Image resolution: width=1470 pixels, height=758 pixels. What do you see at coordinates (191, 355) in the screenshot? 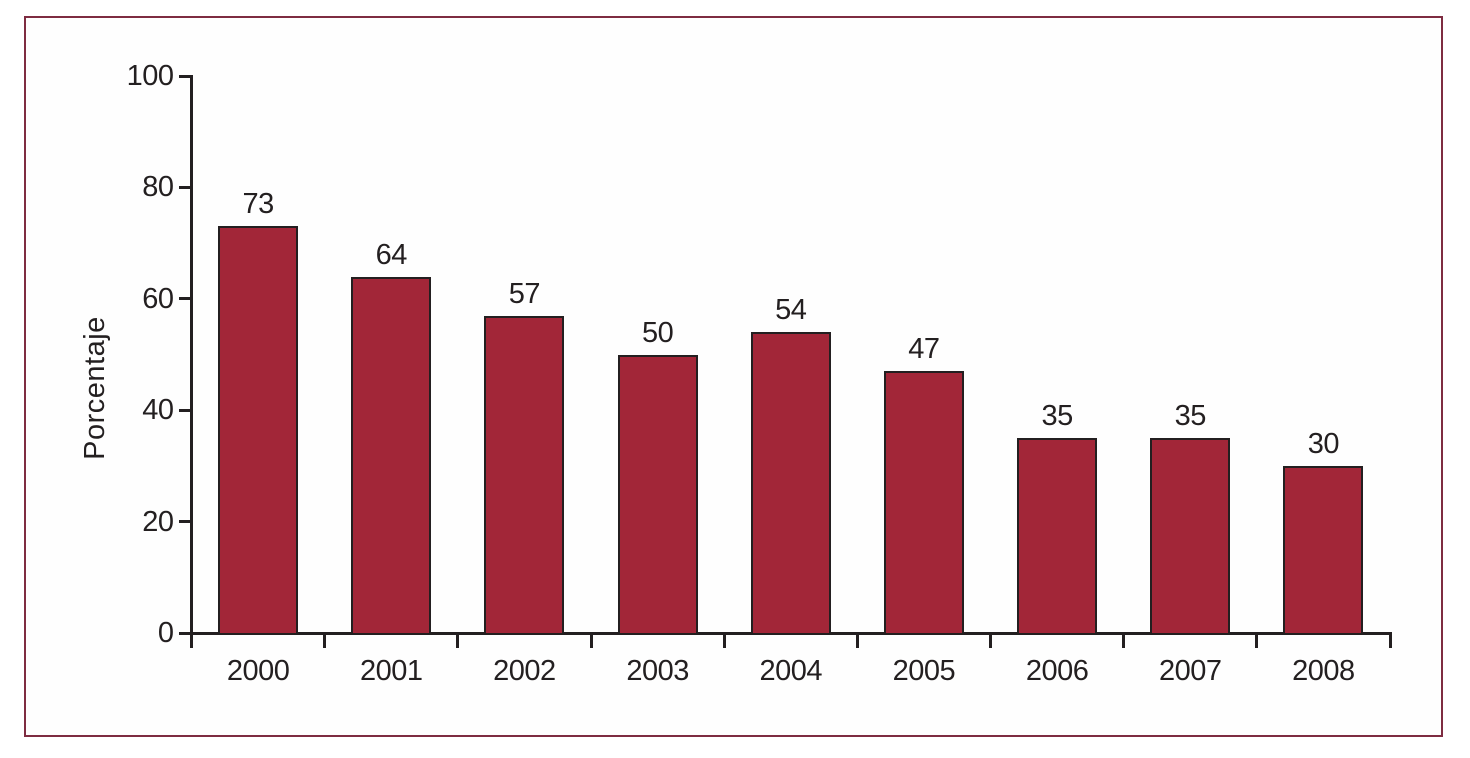
I see `y-axis-line` at bounding box center [191, 355].